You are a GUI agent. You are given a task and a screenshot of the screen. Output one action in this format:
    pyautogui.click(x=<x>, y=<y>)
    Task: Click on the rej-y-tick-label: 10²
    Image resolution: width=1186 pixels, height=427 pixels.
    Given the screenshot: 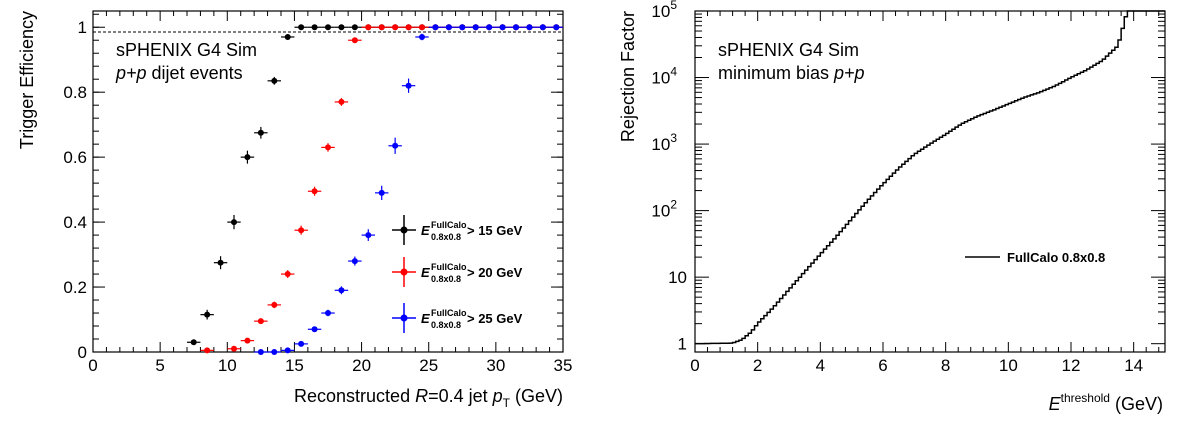 What is the action you would take?
    pyautogui.click(x=664, y=209)
    